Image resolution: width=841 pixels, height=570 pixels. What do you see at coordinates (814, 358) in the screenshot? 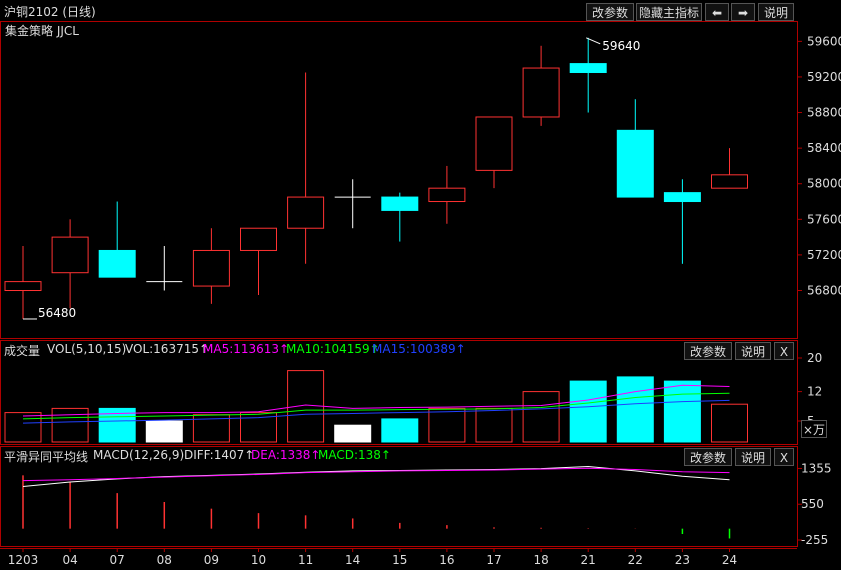
I see `volume-tick-label: 20` at bounding box center [814, 358].